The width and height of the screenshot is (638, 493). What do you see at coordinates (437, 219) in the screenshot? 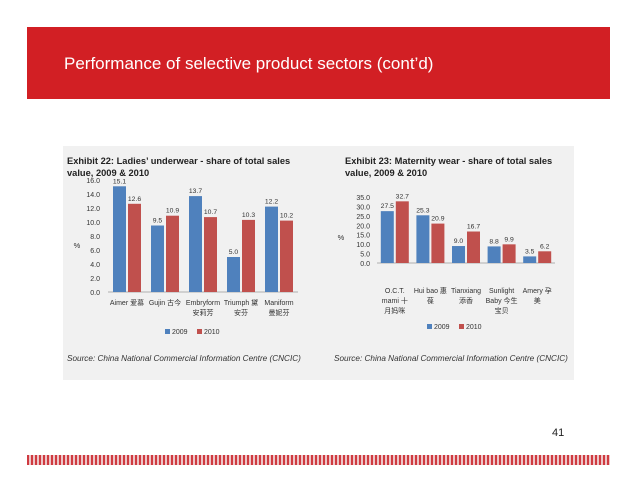
I see `exhibit-23-data-label: 20.9` at bounding box center [437, 219].